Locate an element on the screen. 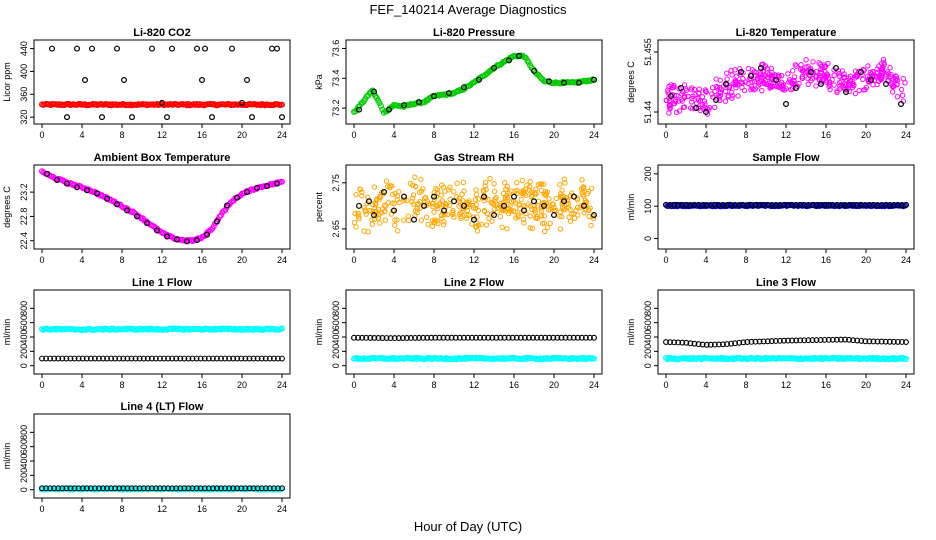 The width and height of the screenshot is (936, 540). y-axis-label: degrees C is located at coordinates (7, 207).